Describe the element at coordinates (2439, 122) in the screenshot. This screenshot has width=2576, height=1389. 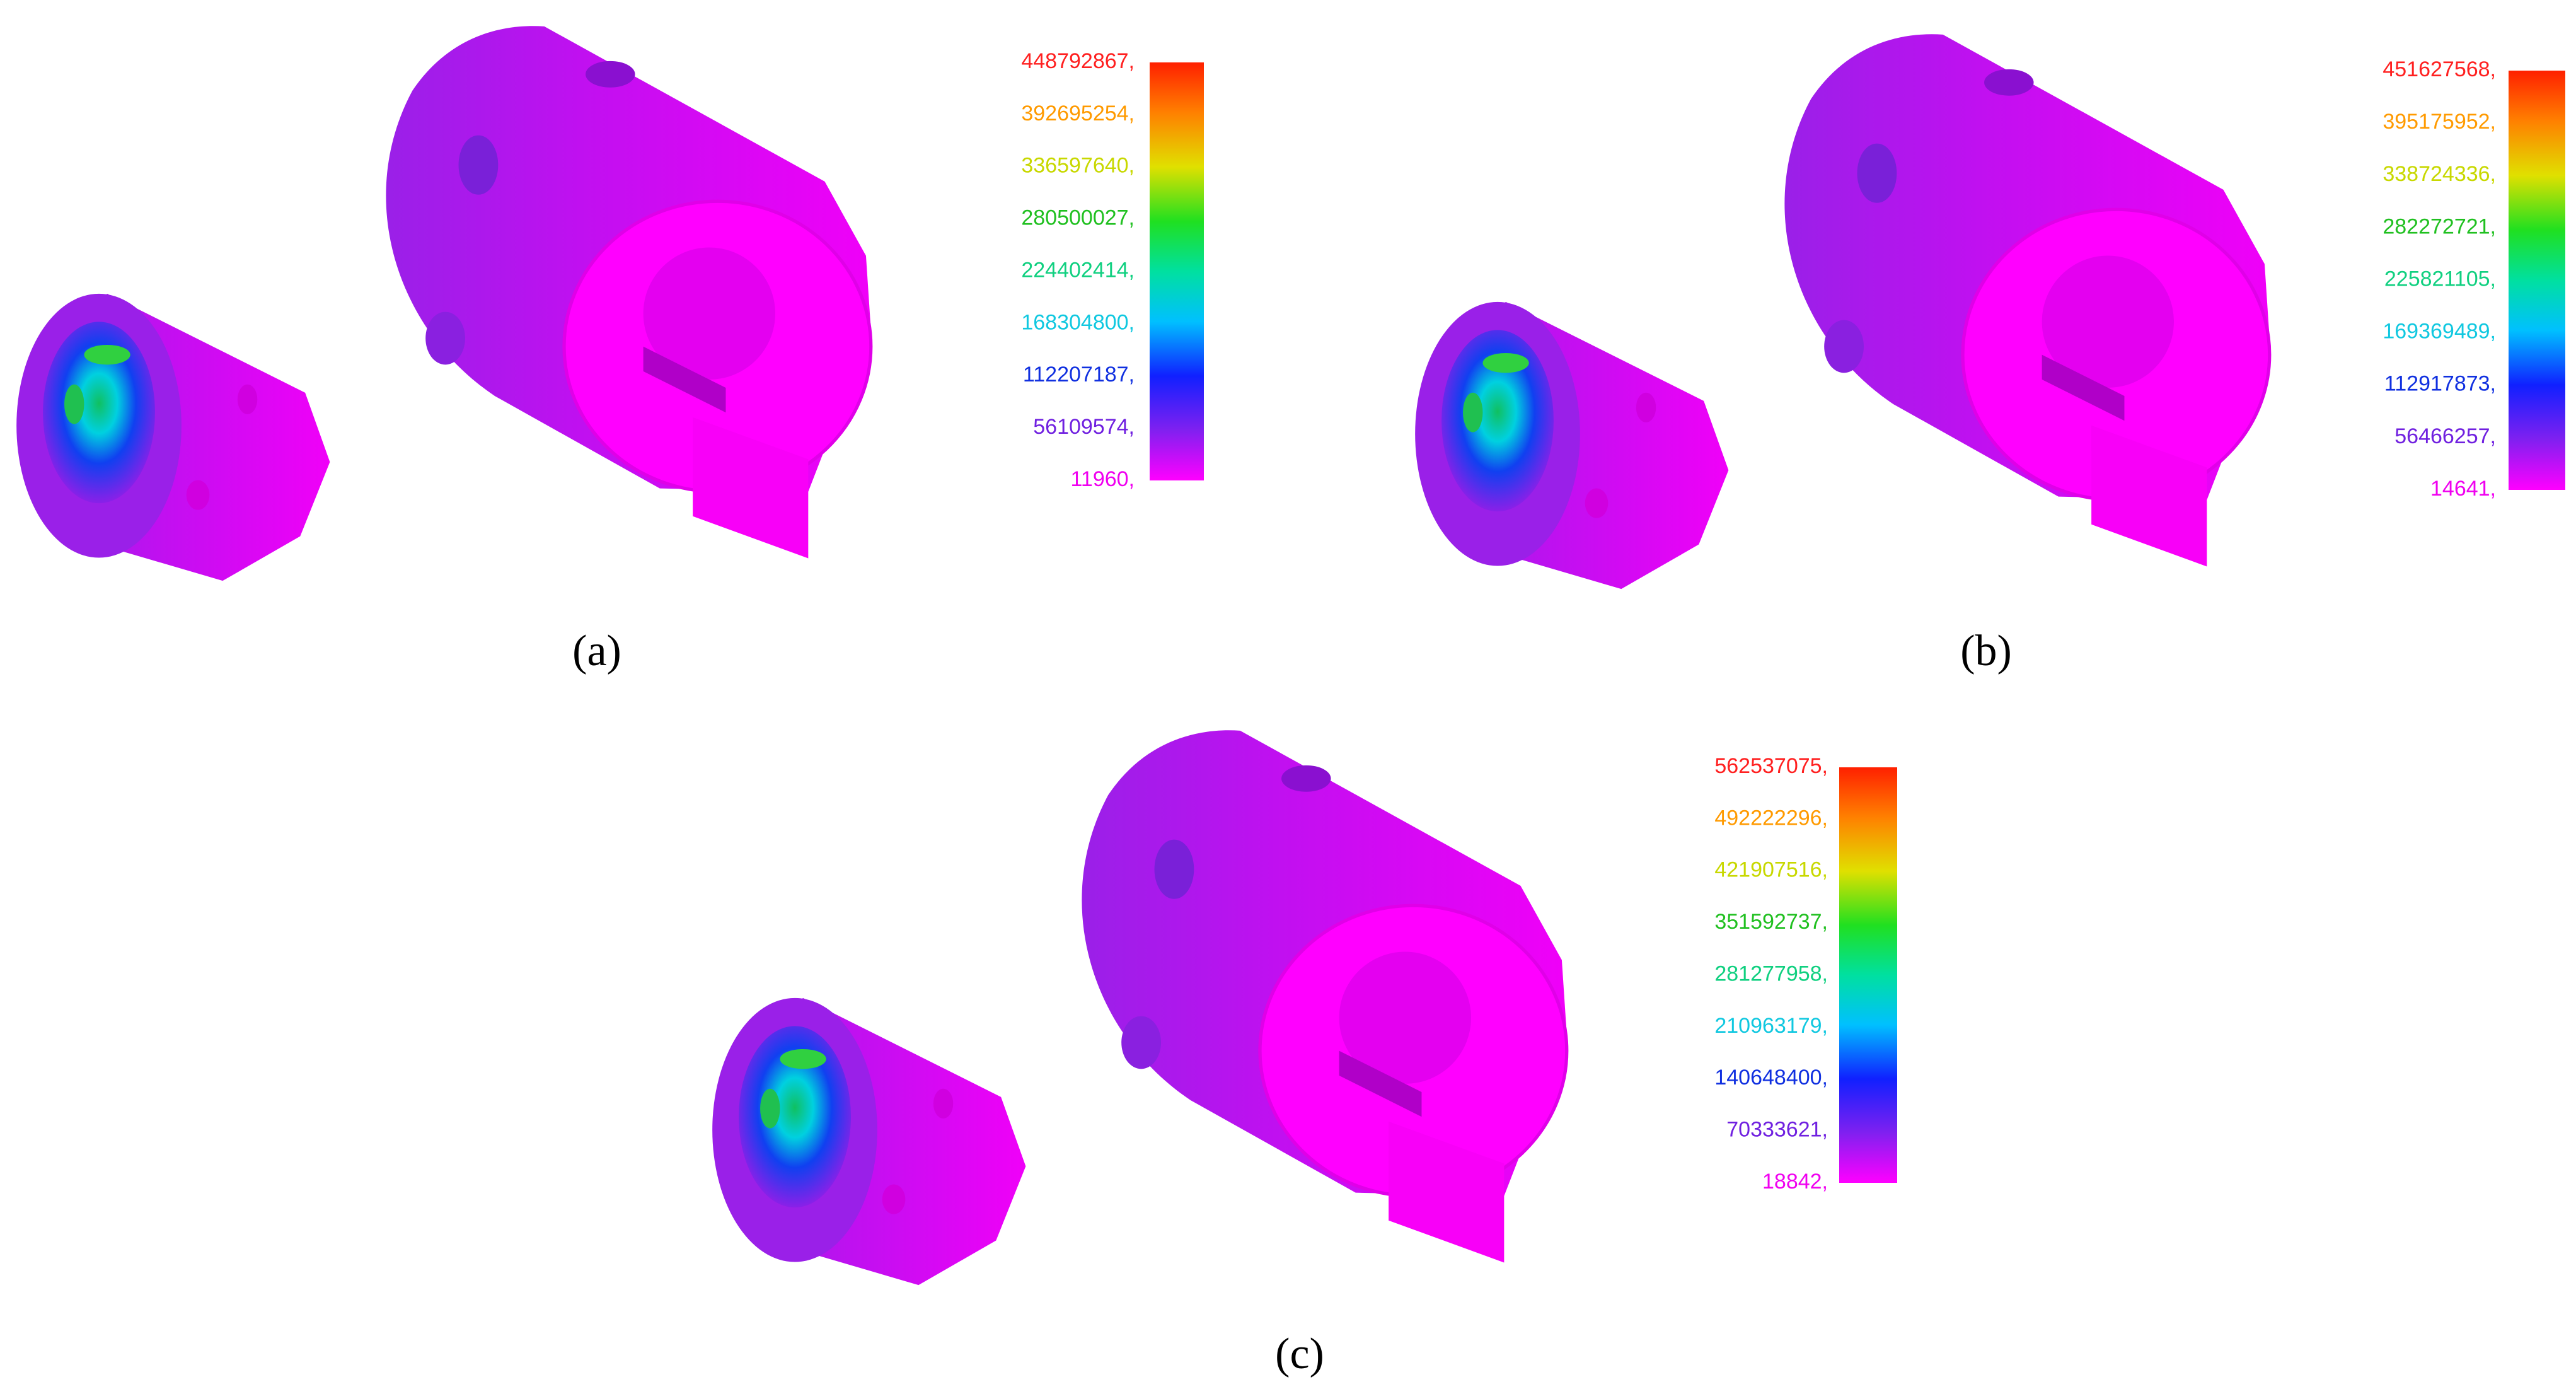
I see `legend-label: 395175952,` at that location.